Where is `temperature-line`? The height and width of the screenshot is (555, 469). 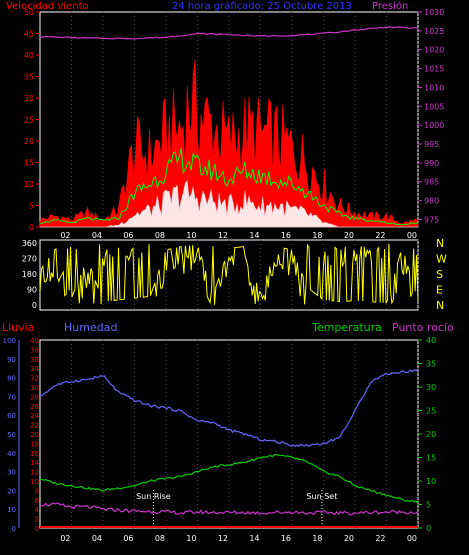 temperature-line is located at coordinates (229, 478).